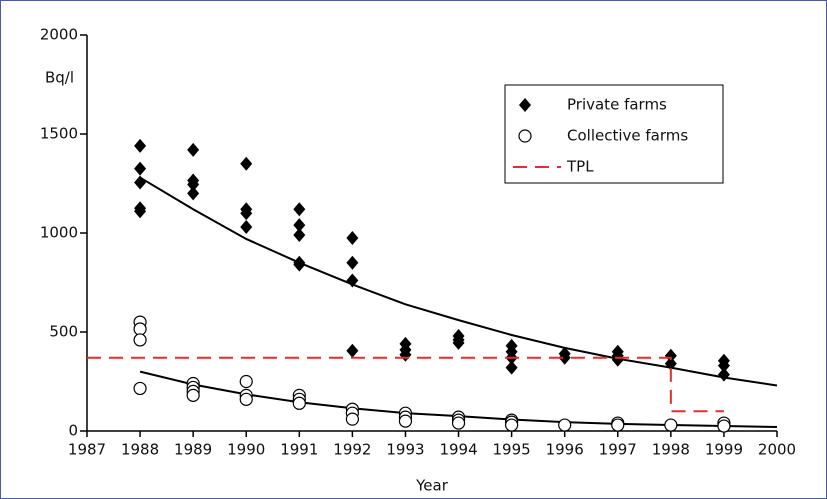  What do you see at coordinates (59, 233) in the screenshot?
I see `y-tick-label: 1000` at bounding box center [59, 233].